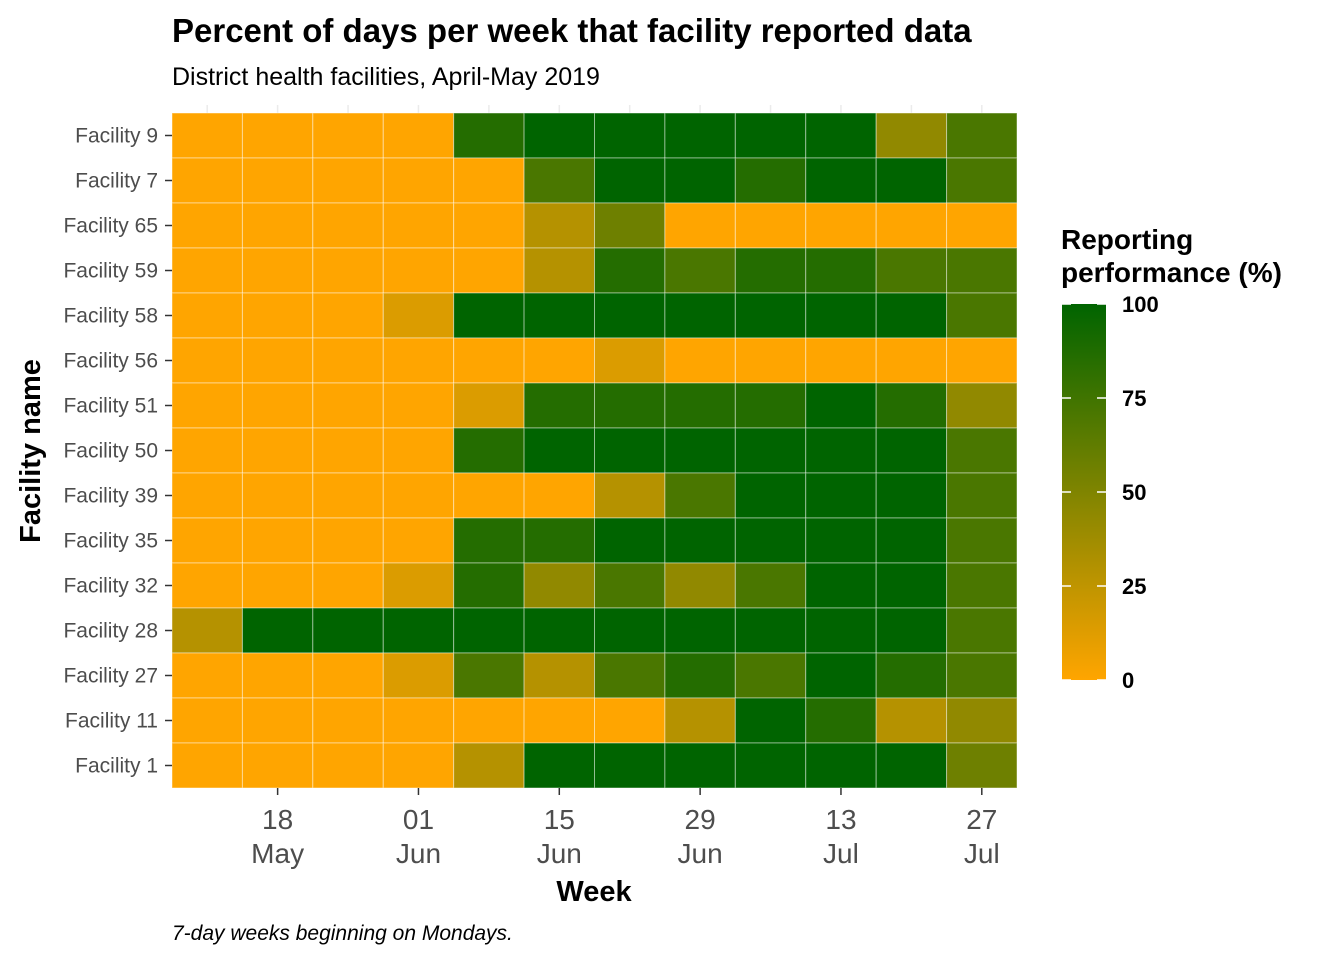 Image resolution: width=1344 pixels, height=960 pixels. I want to click on y-tick-label: Facility 56, so click(110, 361).